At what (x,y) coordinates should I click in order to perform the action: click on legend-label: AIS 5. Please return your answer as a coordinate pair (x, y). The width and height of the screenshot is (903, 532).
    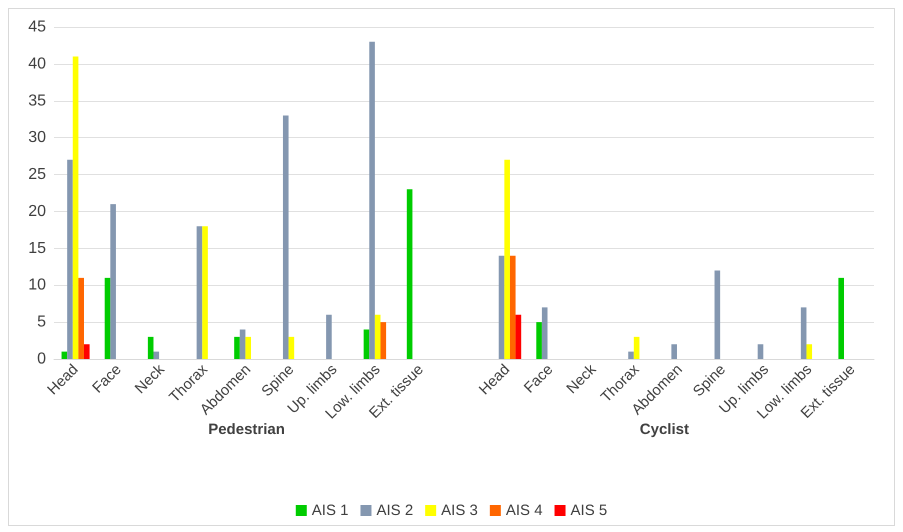
    Looking at the image, I should click on (589, 510).